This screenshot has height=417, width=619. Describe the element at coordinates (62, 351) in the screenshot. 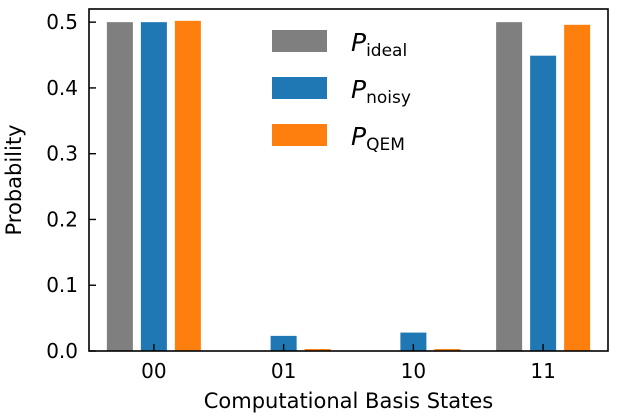

I see `y-tick-label: 0.0` at that location.